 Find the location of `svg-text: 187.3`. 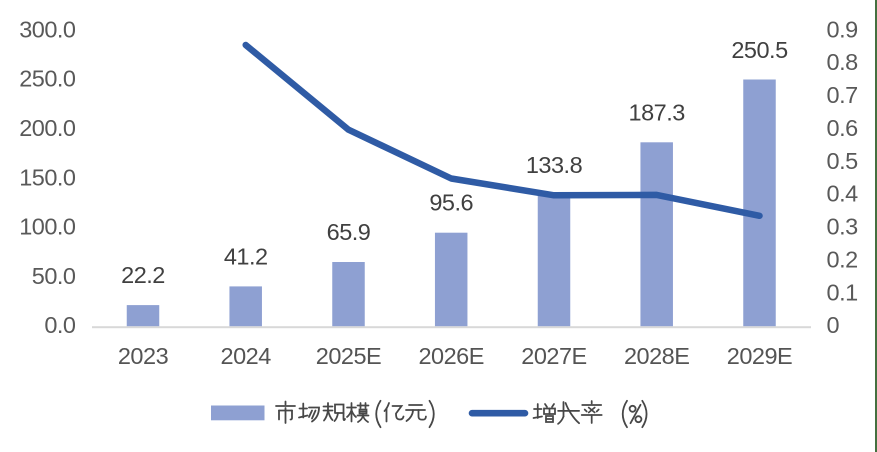

svg-text: 187.3 is located at coordinates (657, 112).